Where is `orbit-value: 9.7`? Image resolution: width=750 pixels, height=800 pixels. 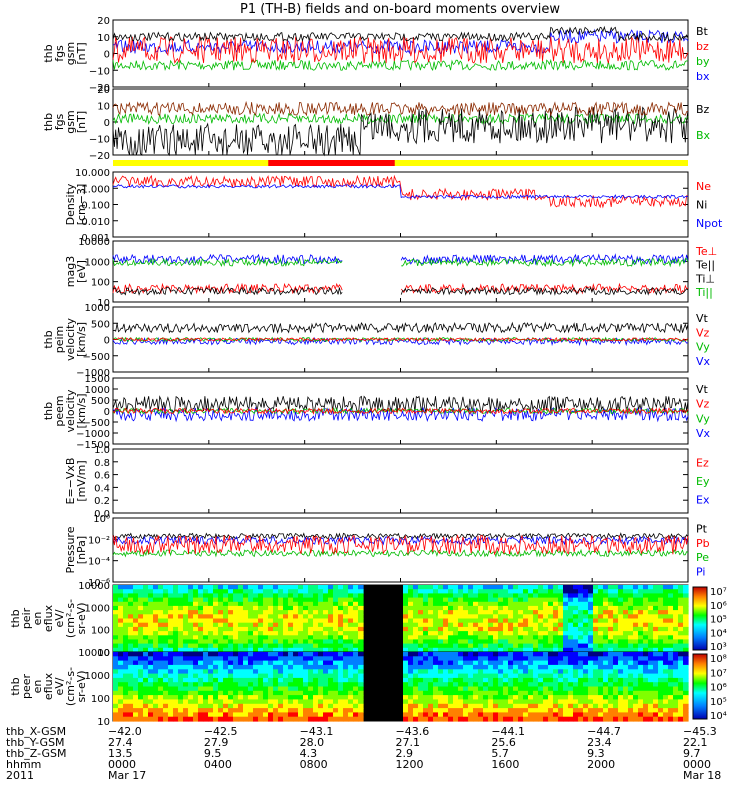 orbit-value: 9.7 is located at coordinates (692, 753).